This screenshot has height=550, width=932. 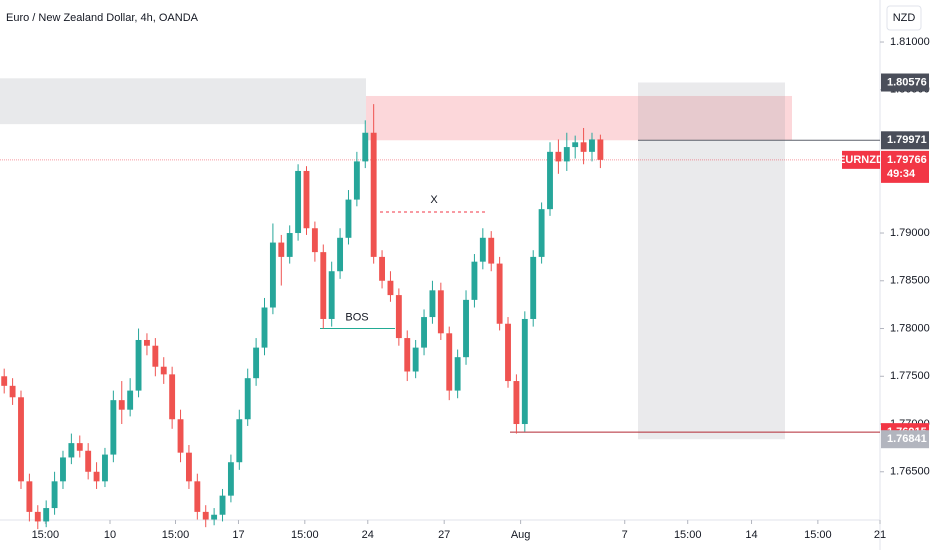 I want to click on x-label: X, so click(x=434, y=200).